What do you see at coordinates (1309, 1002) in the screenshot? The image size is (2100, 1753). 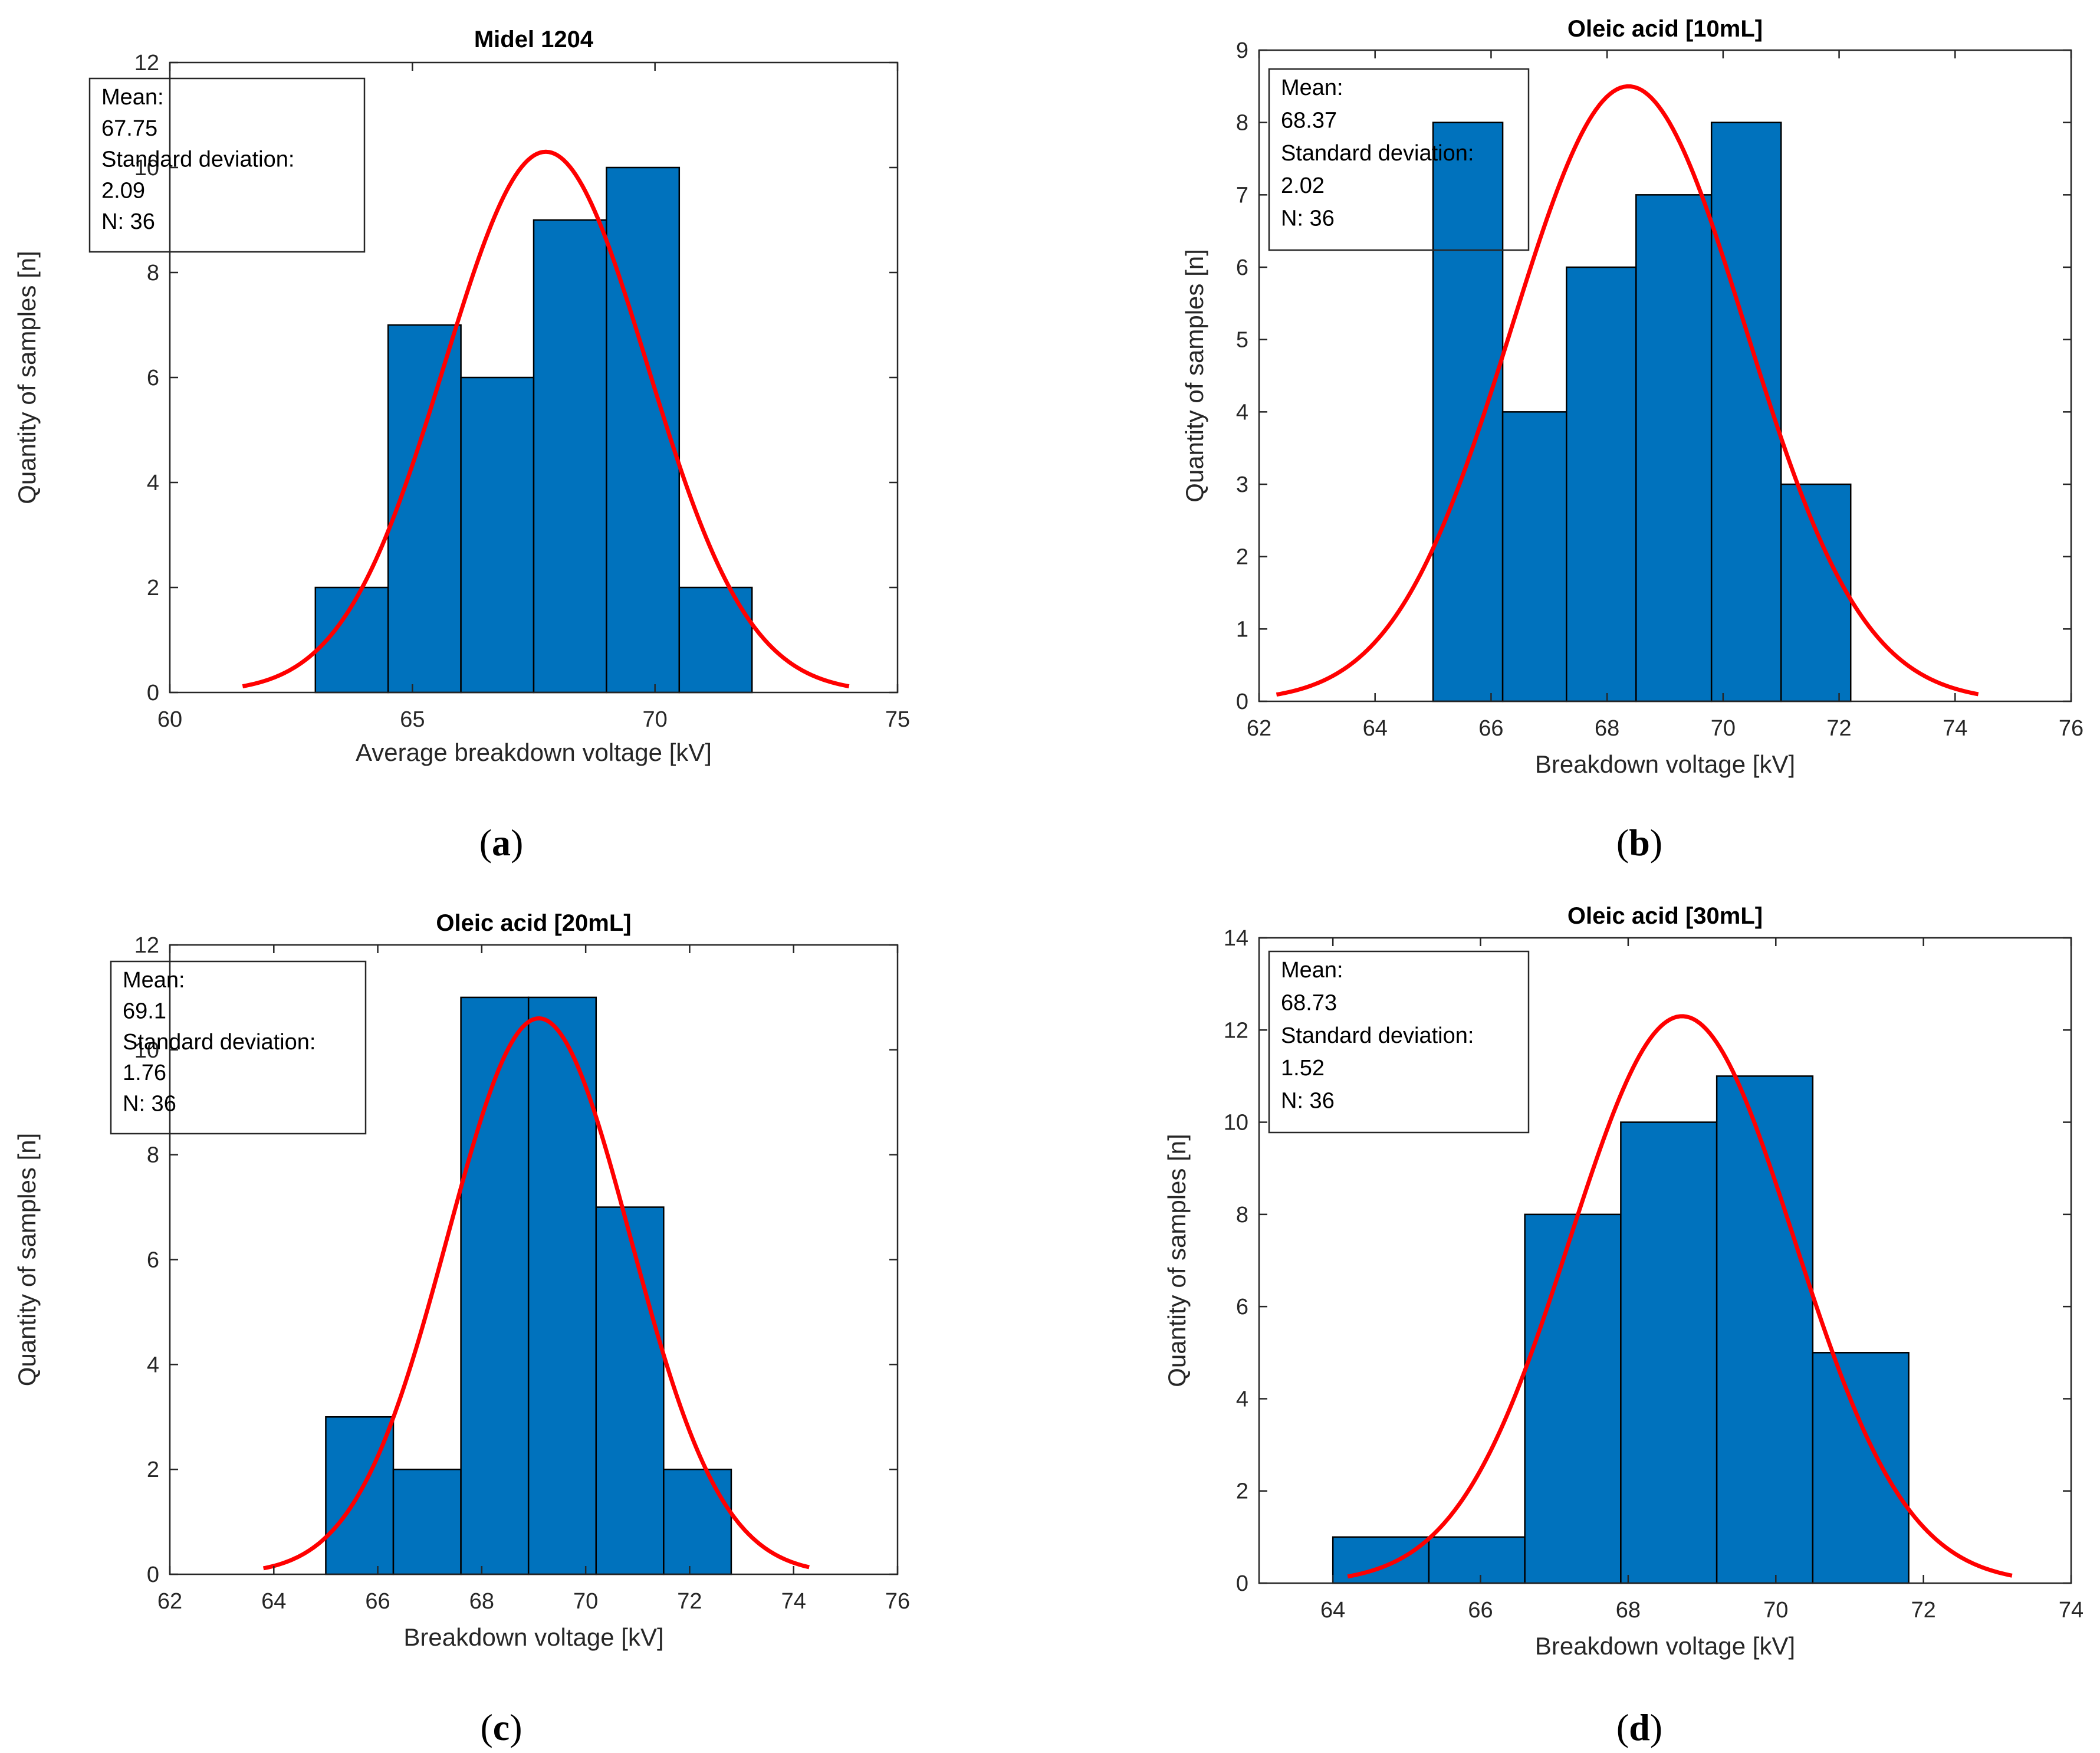 I see `stats-line: 68.73` at bounding box center [1309, 1002].